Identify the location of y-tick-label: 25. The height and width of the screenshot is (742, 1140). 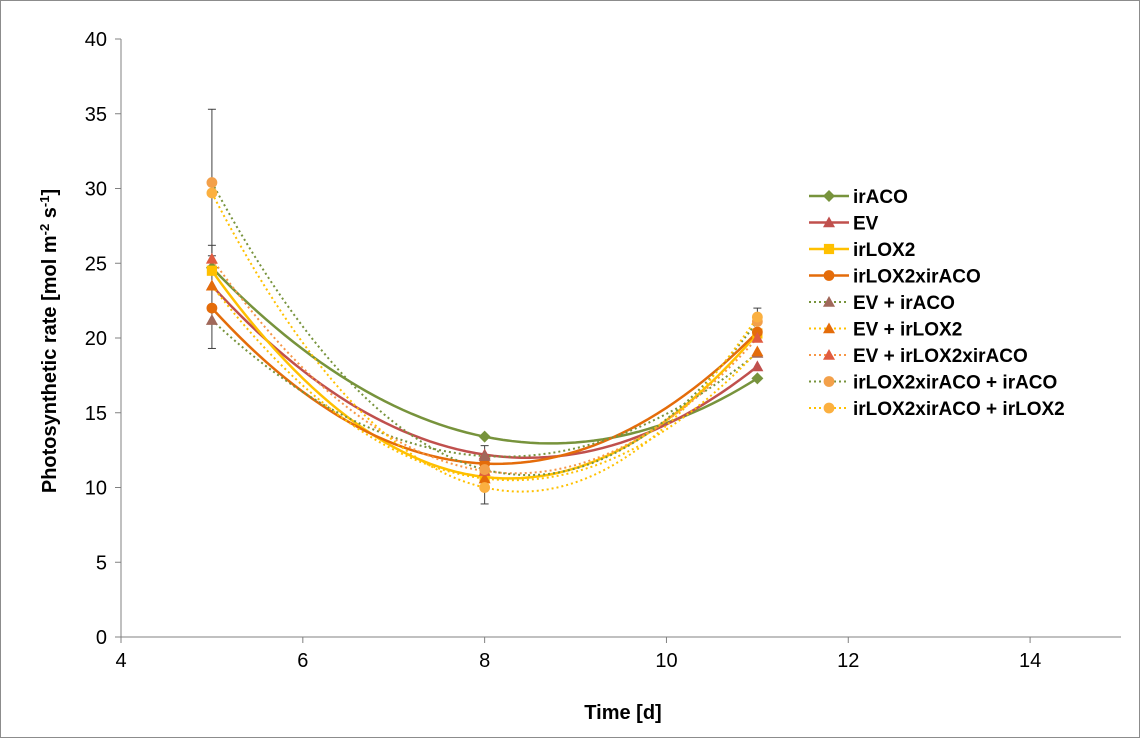
(96, 264).